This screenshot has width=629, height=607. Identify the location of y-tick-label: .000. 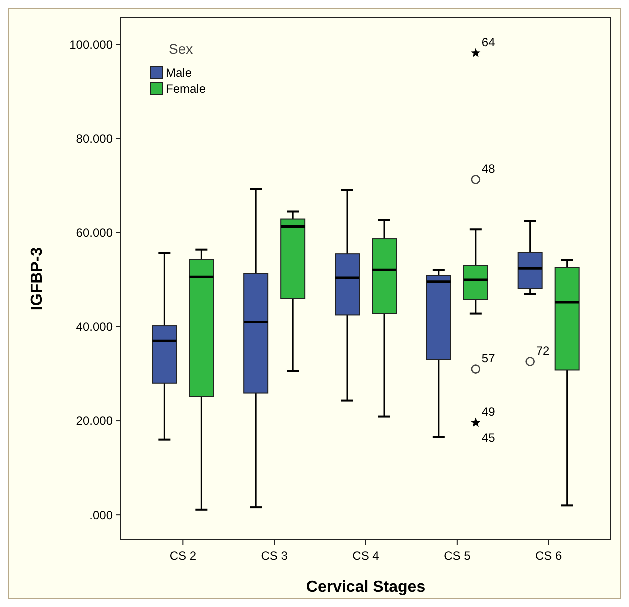
(102, 515).